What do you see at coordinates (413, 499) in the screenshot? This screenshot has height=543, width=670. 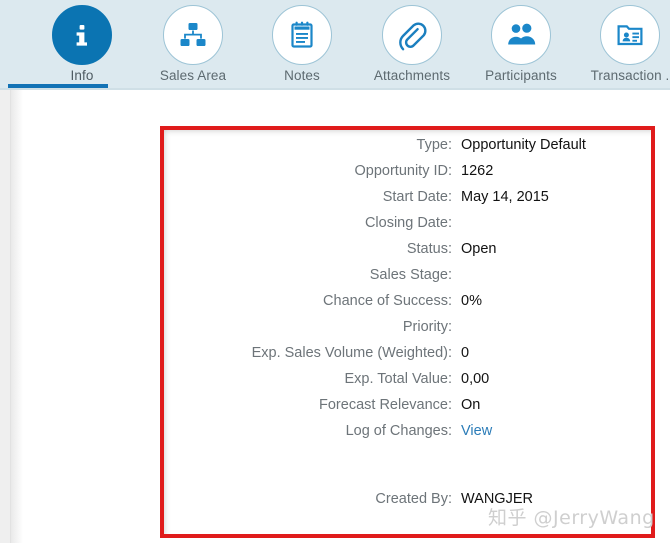 I see `field-label: Created By:` at bounding box center [413, 499].